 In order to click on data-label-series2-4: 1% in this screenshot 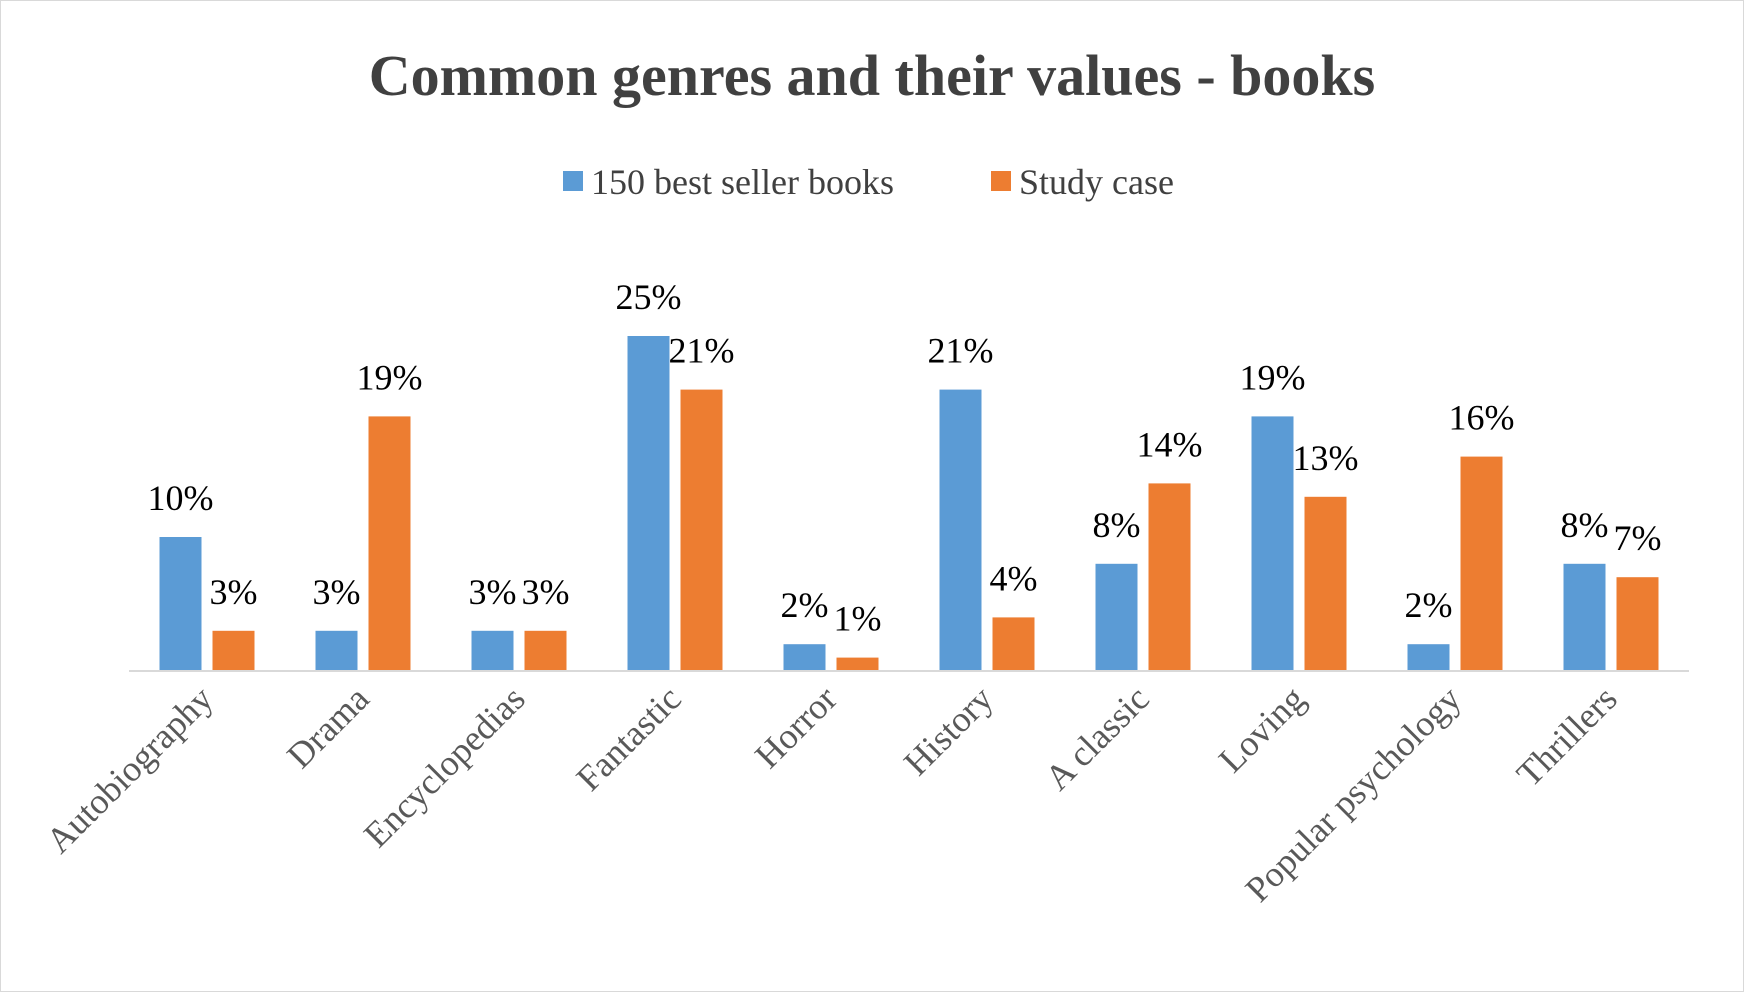, I will do `click(858, 619)`.